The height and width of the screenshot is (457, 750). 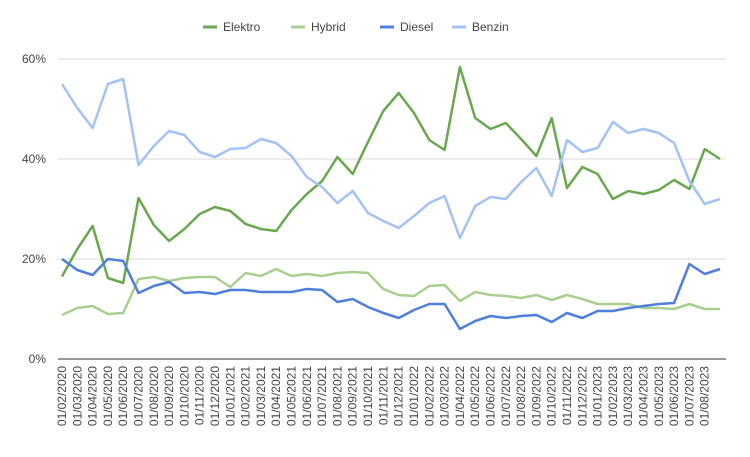 What do you see at coordinates (77, 396) in the screenshot?
I see `x-tick-label: 01/03/2020` at bounding box center [77, 396].